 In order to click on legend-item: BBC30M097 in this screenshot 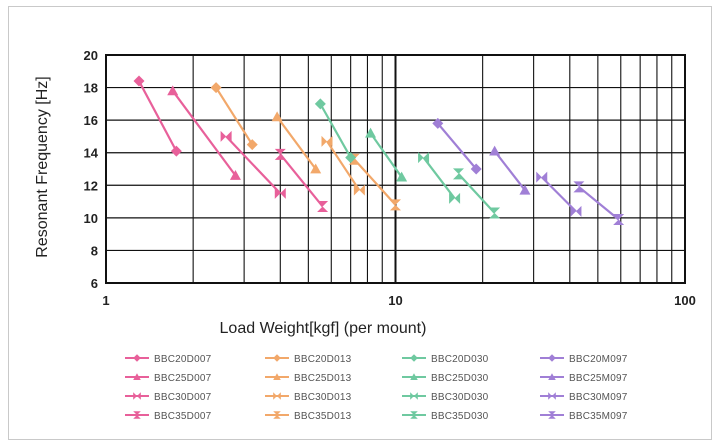, I will do `click(584, 397)`.